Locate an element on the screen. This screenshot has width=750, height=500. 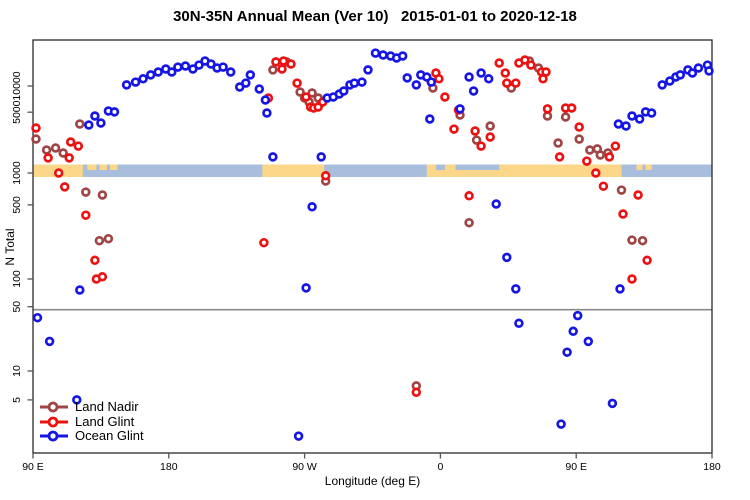
svg-text: 100 is located at coordinates (17, 279).